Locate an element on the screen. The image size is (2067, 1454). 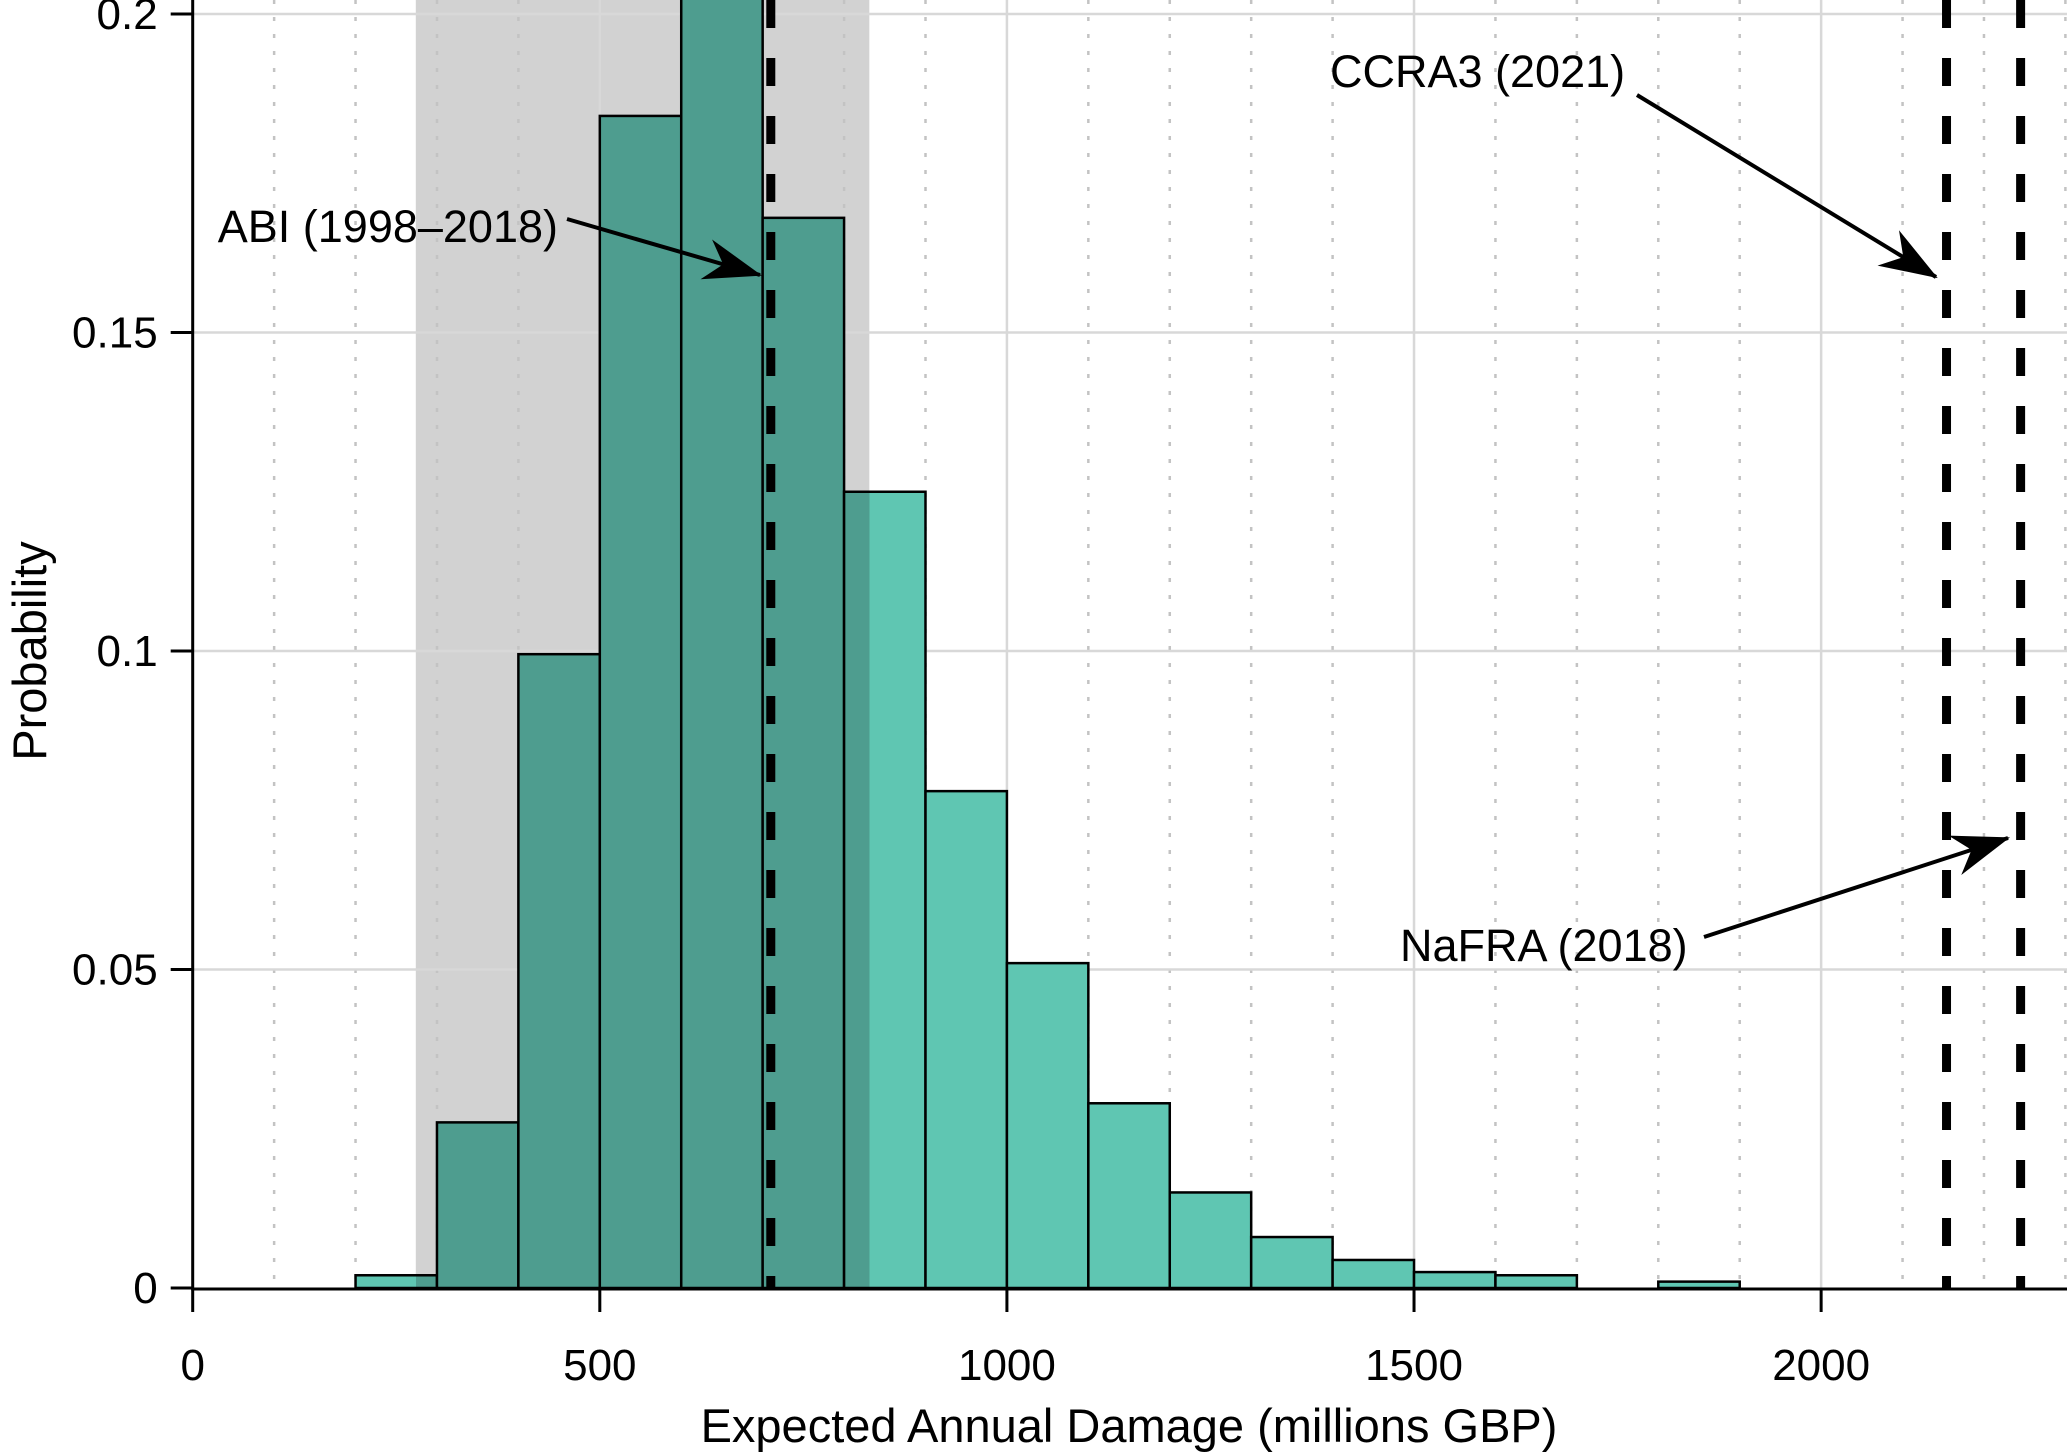
x-tick-label: 0 is located at coordinates (192, 1365).